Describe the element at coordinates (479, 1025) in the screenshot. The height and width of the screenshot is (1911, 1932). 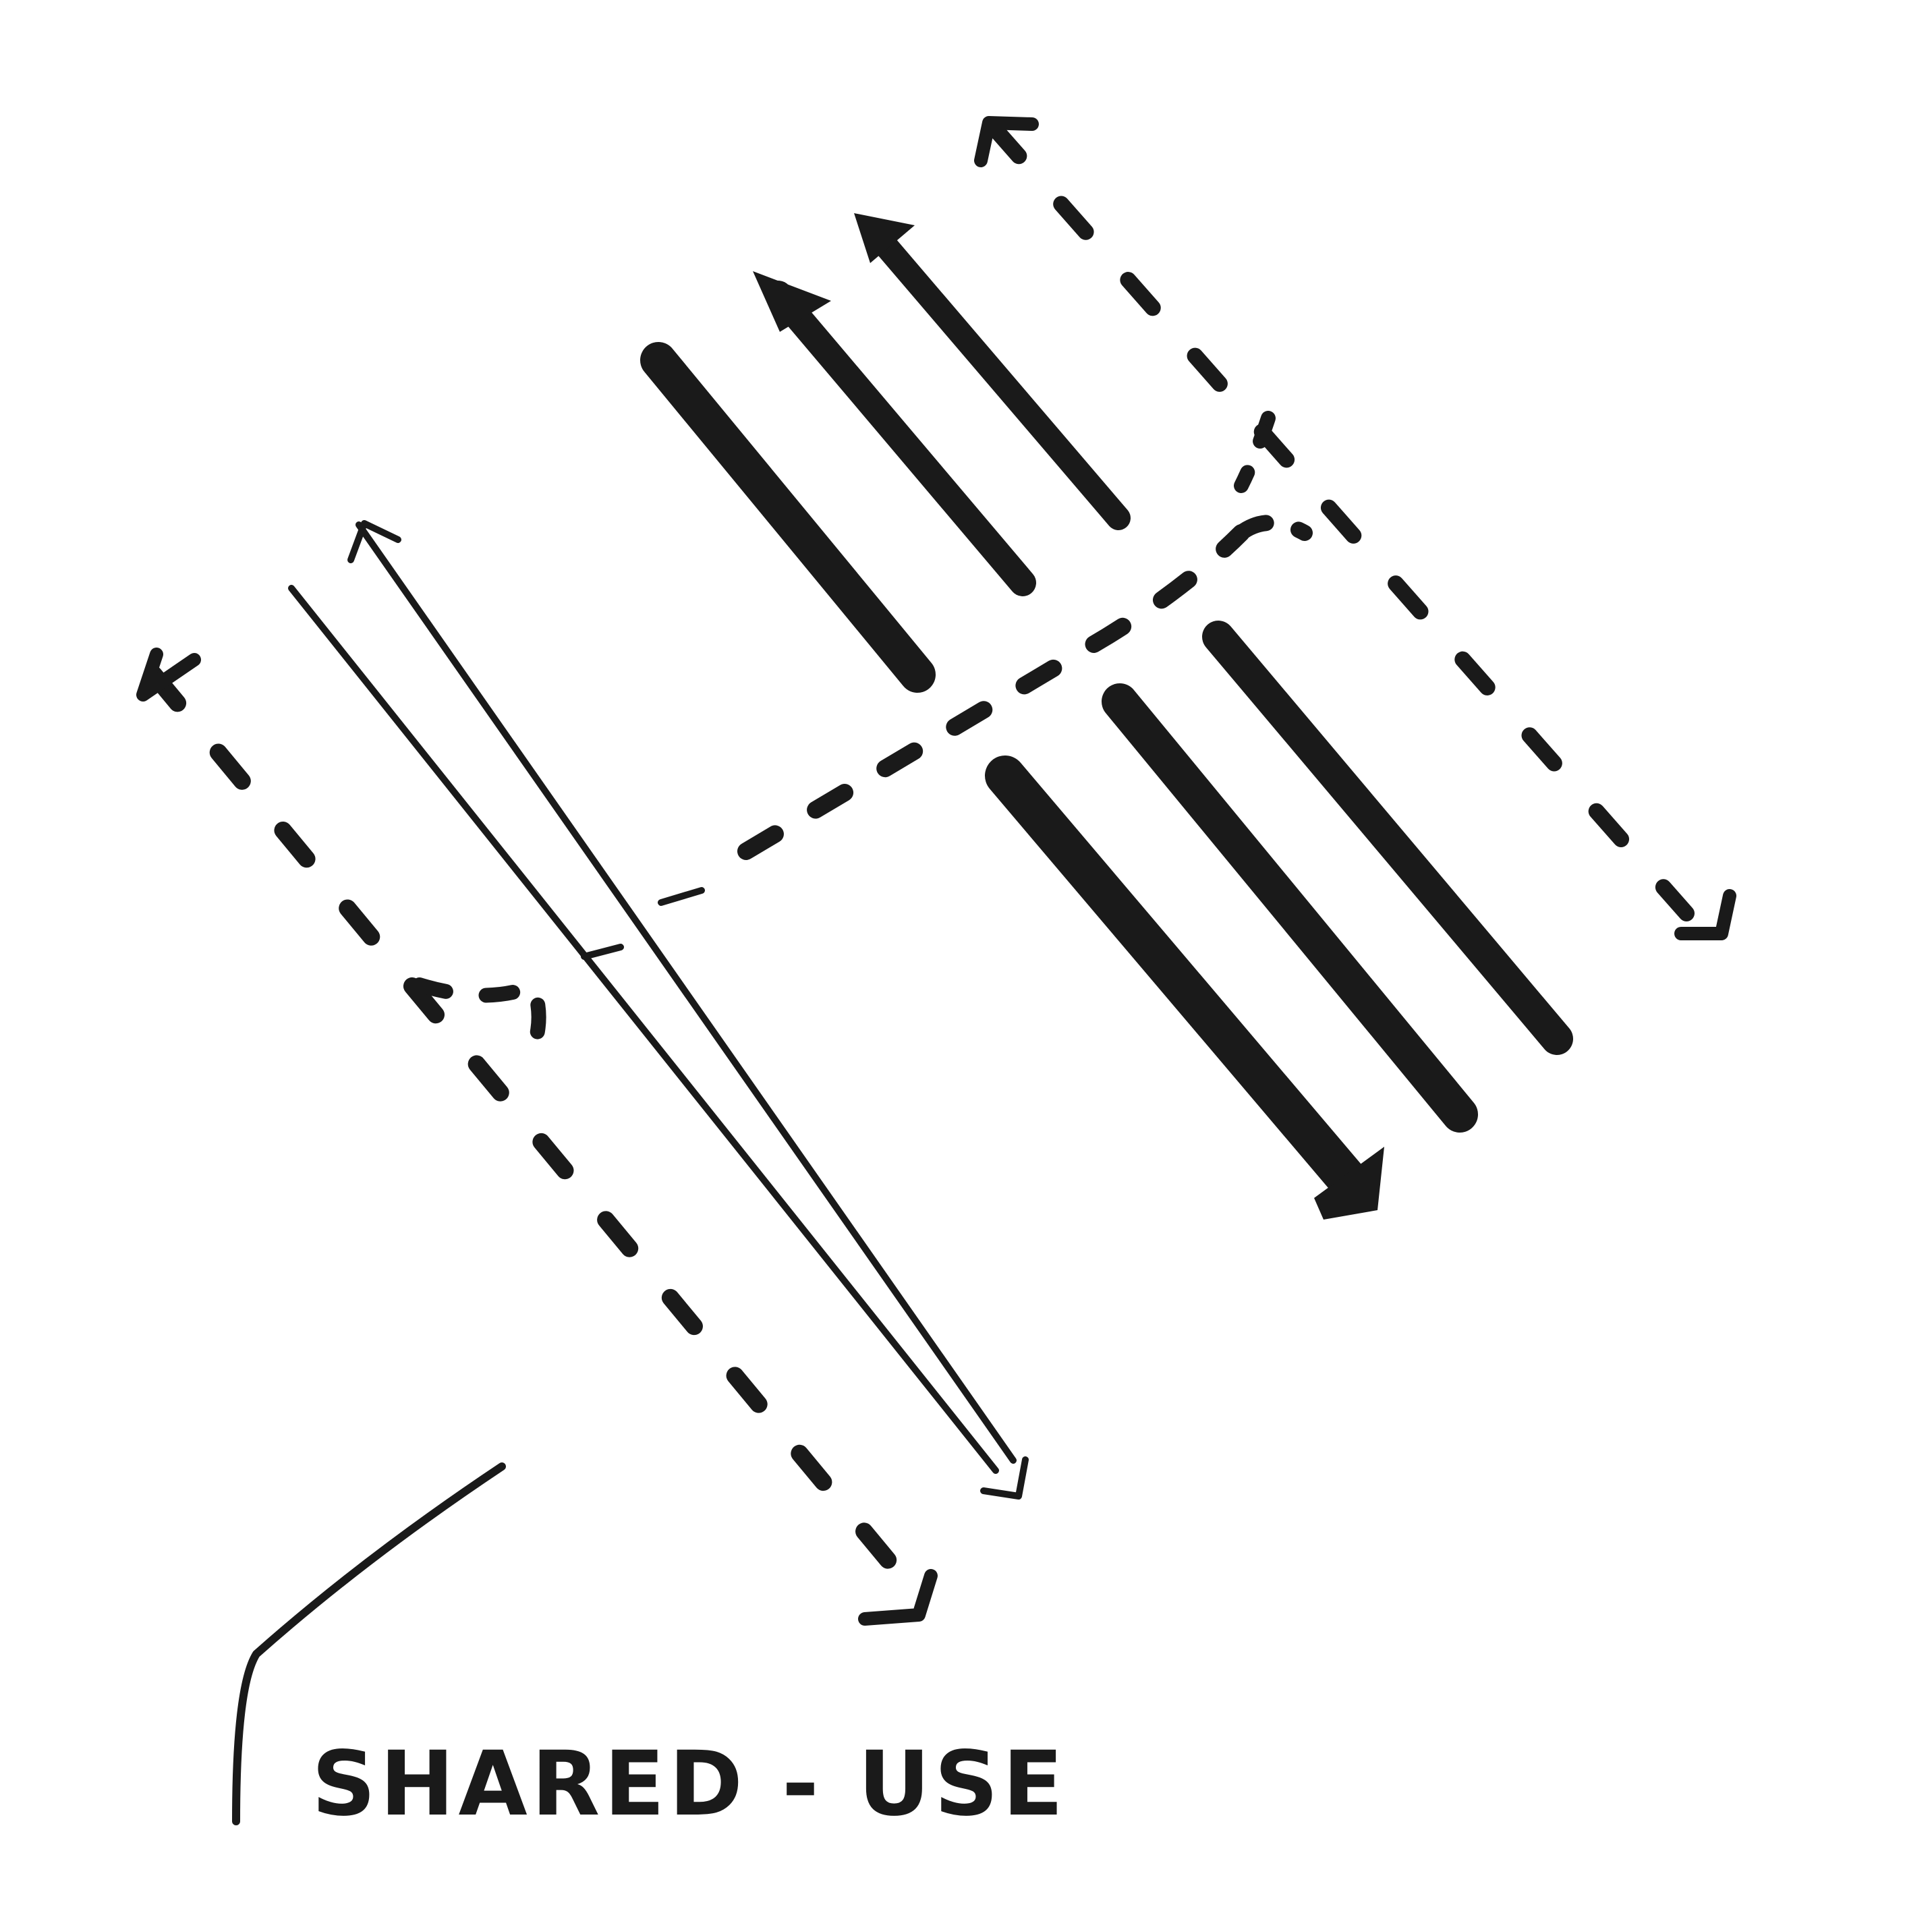
I see `pedestrian-path-left-branch` at that location.